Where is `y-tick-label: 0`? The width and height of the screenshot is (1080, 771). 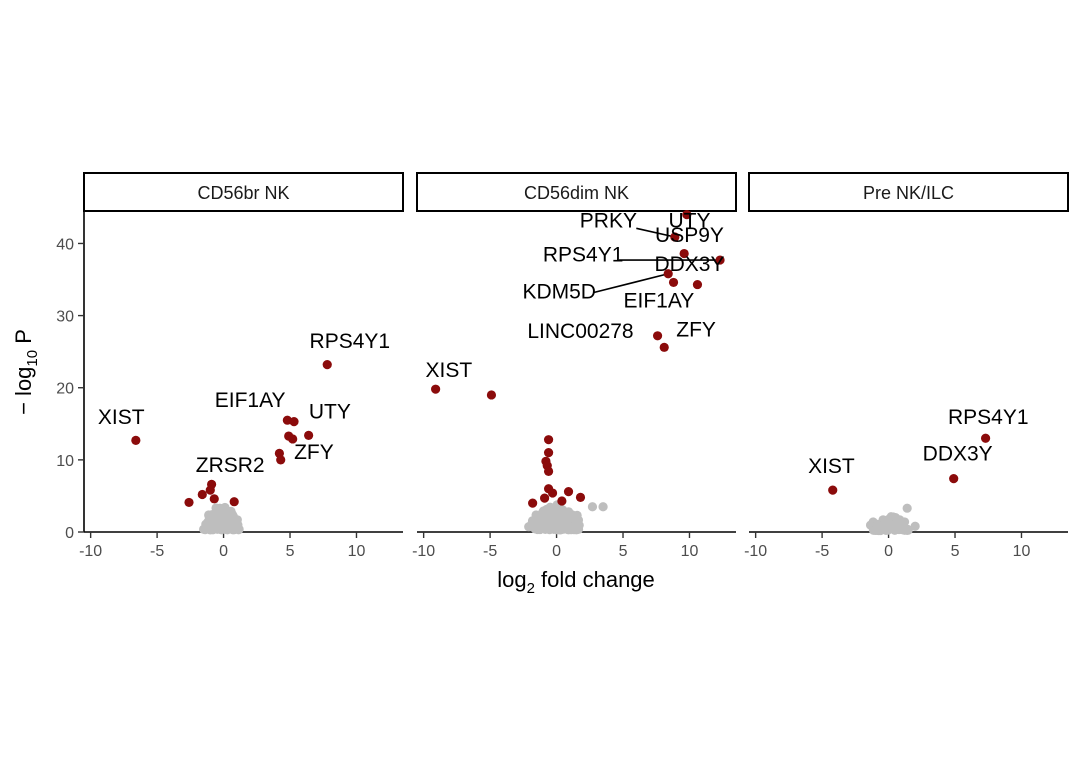
y-tick-label: 0 is located at coordinates (69, 533).